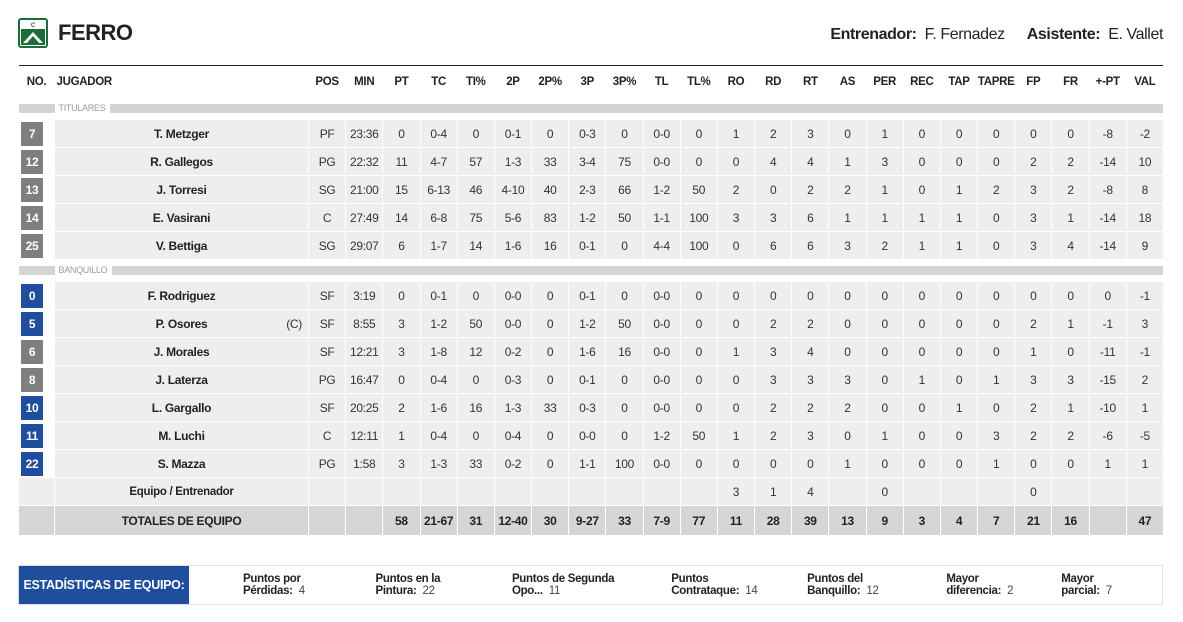 The height and width of the screenshot is (622, 1183). I want to click on number-cell: 0, so click(36, 295).